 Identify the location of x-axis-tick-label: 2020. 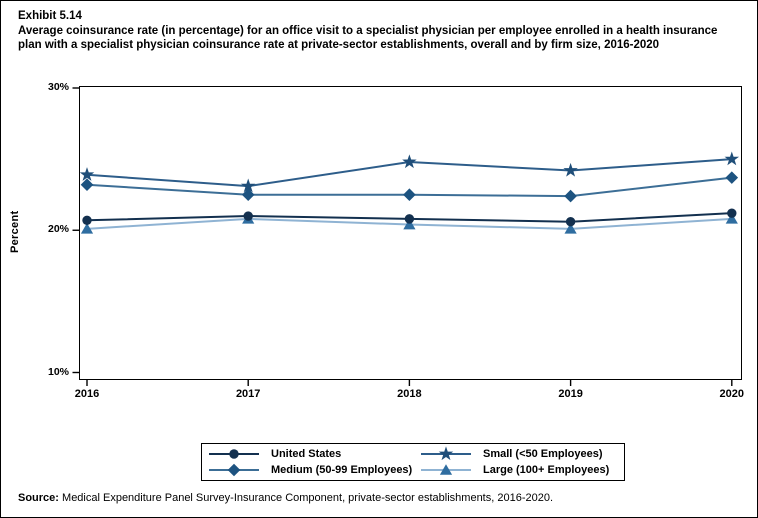
(732, 394).